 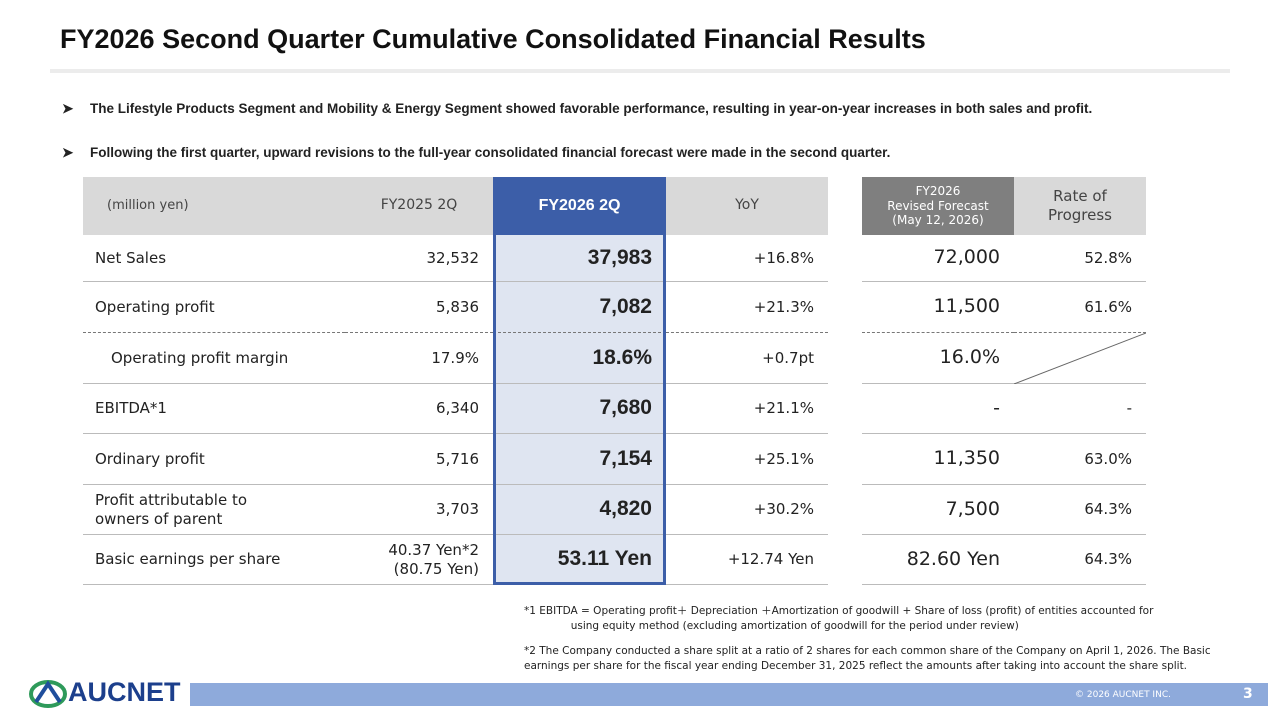 What do you see at coordinates (747, 307) in the screenshot?
I see `table-cell: +21.3%` at bounding box center [747, 307].